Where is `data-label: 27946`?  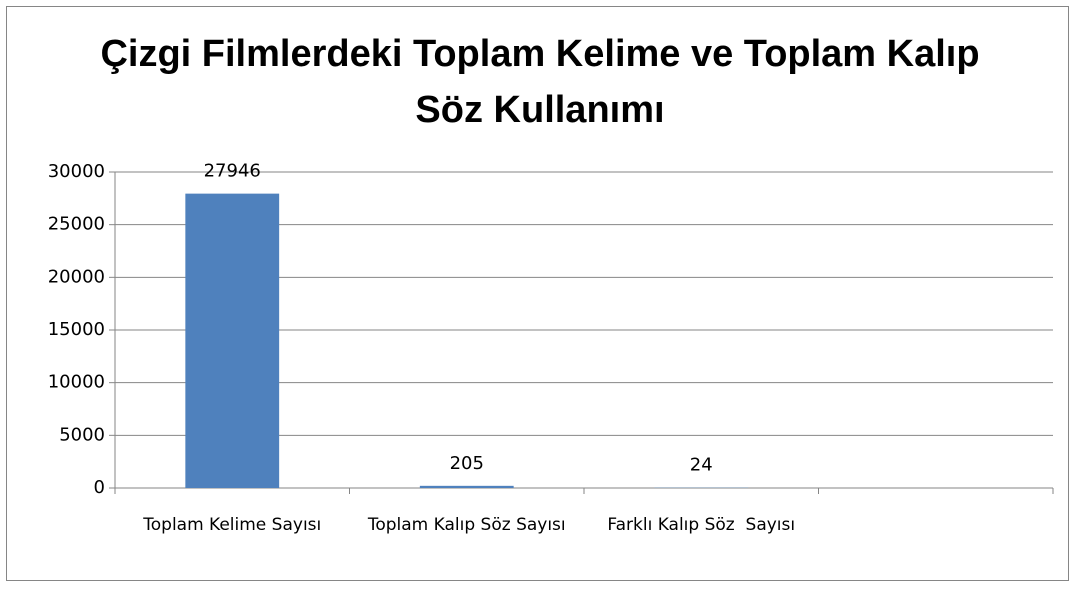
data-label: 27946 is located at coordinates (232, 171).